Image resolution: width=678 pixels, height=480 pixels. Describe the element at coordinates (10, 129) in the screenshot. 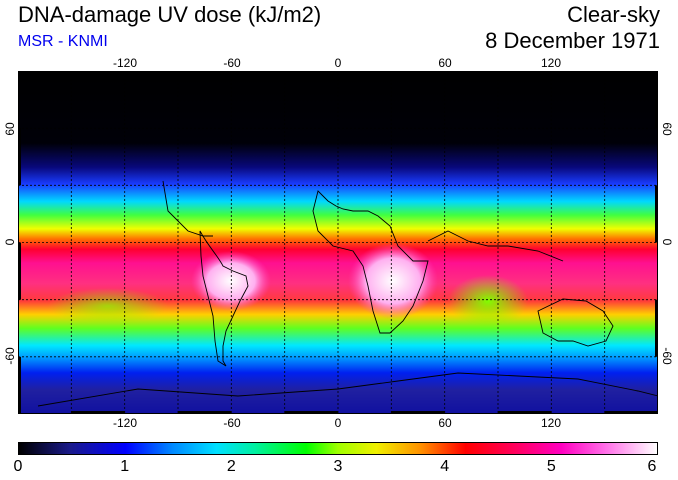

I see `lat-label-left: 60` at that location.